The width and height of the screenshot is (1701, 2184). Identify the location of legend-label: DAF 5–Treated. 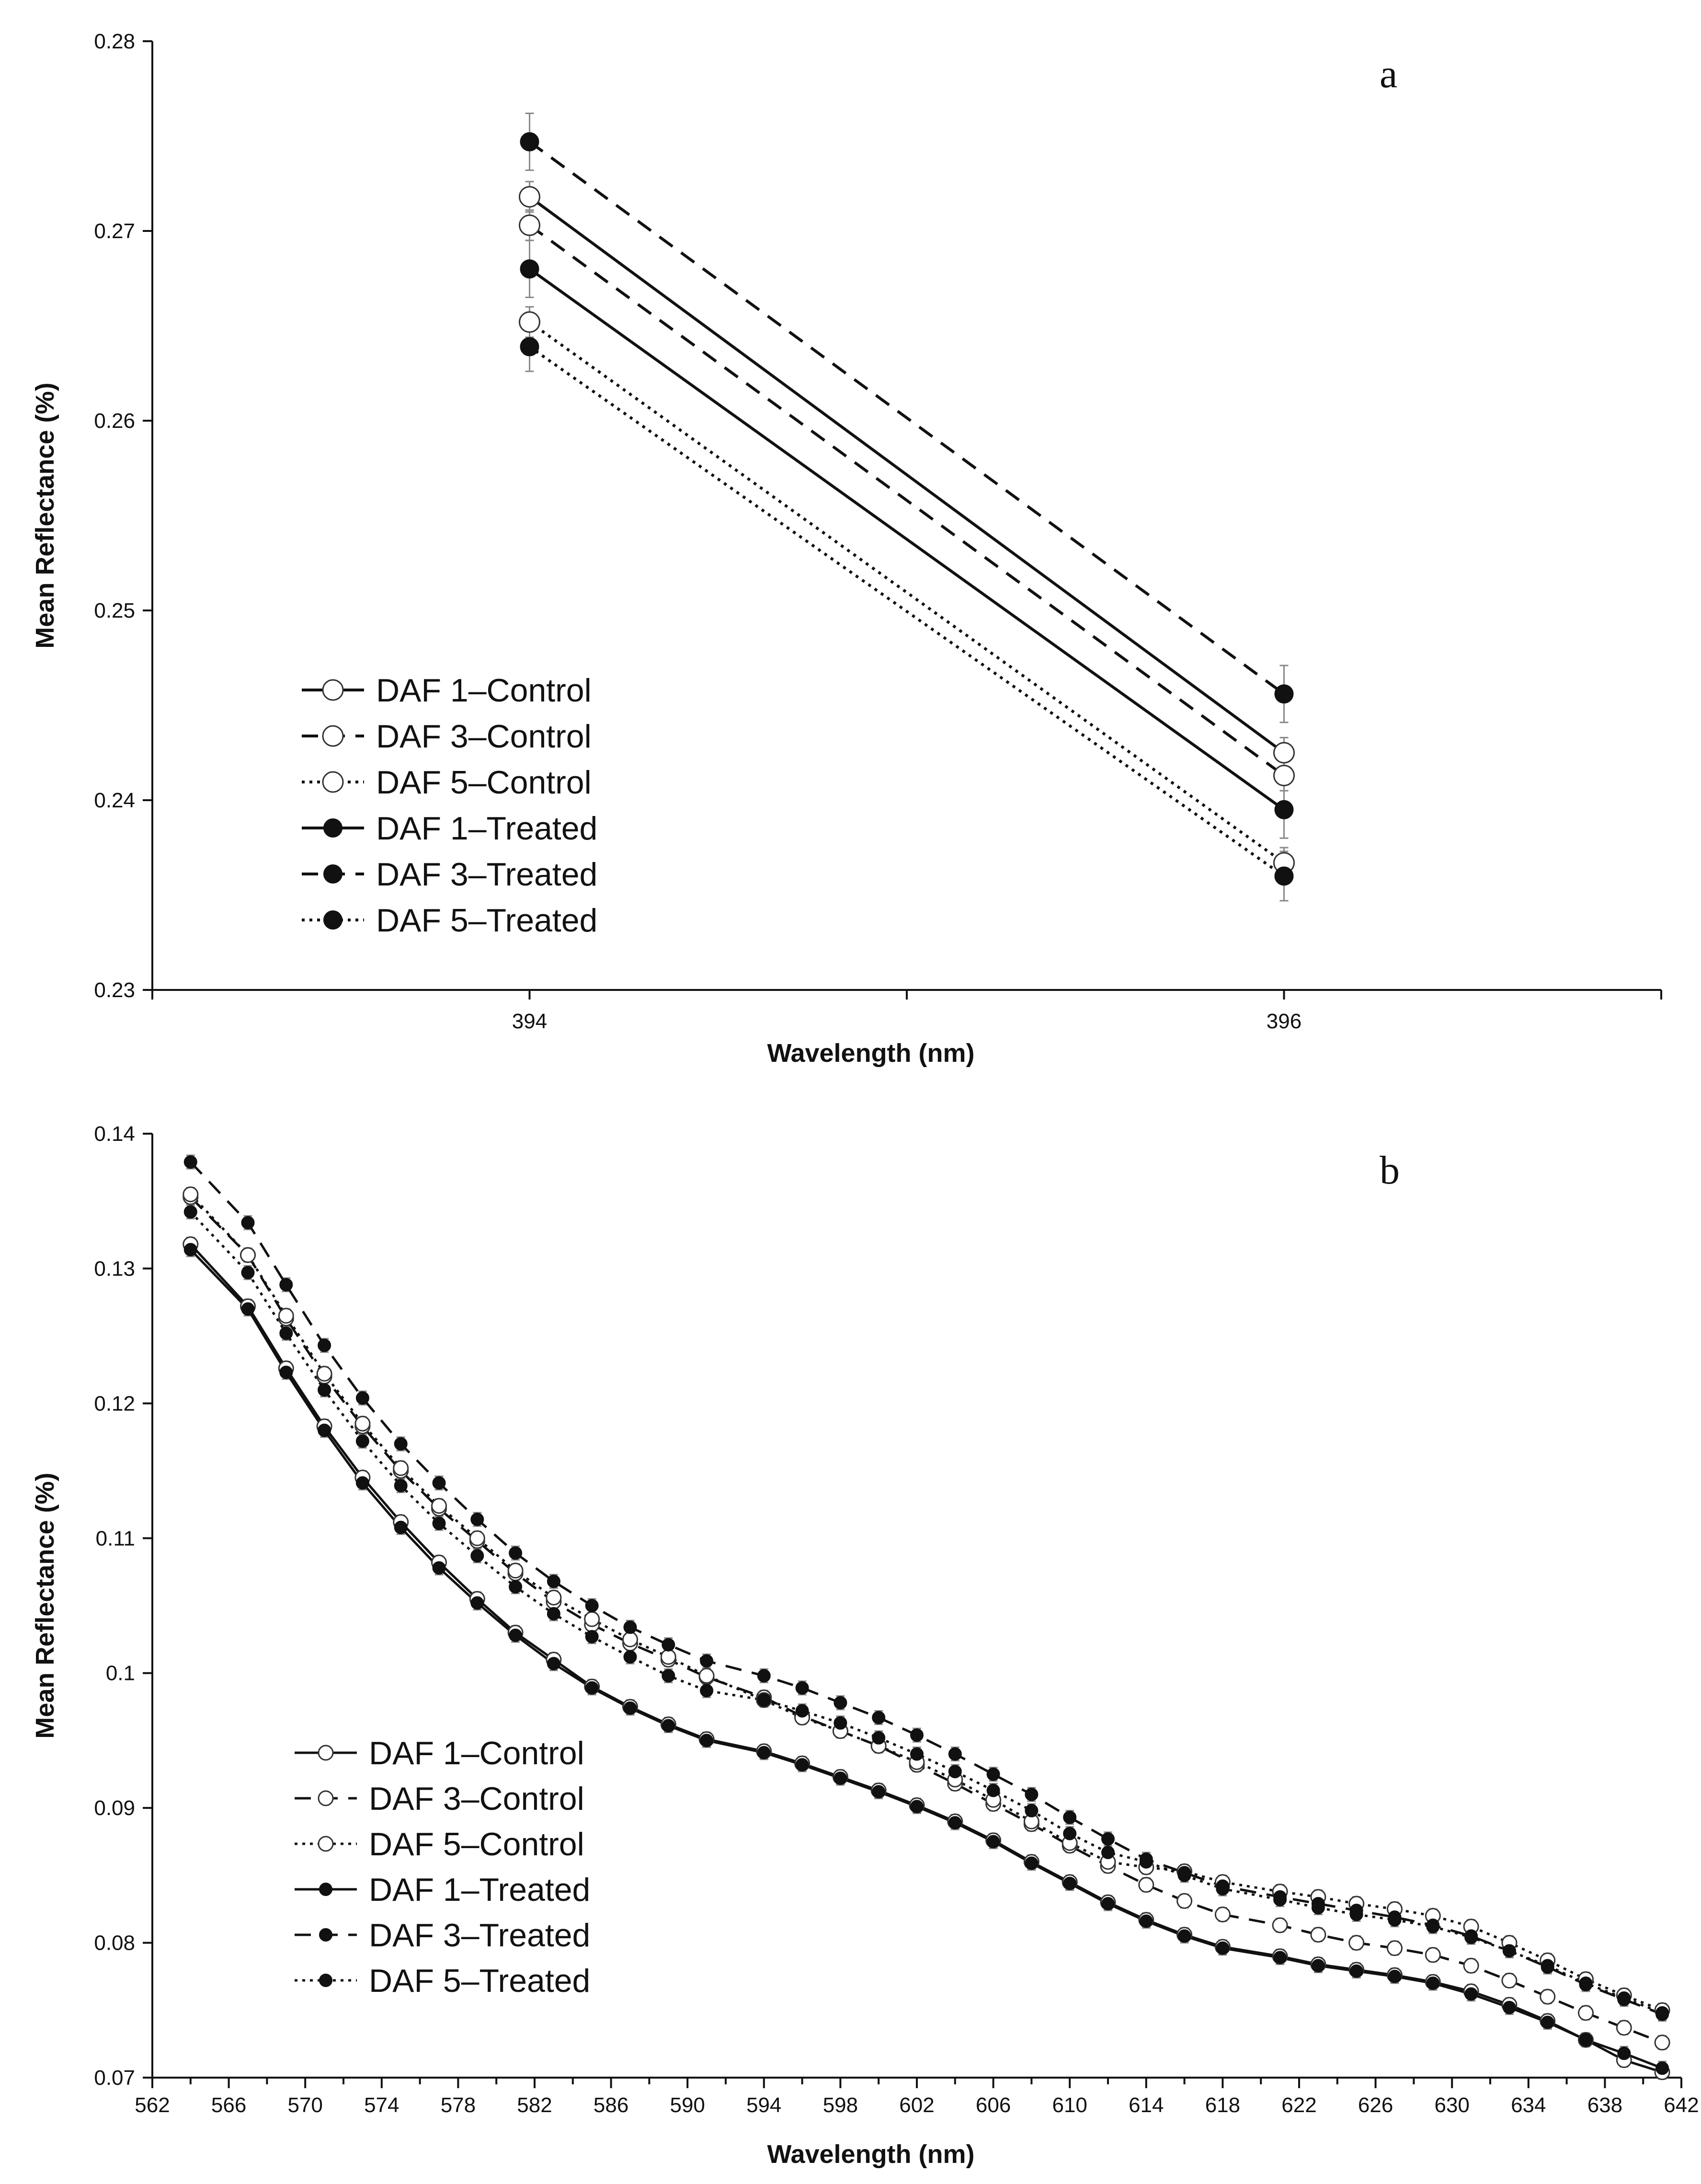
(486, 921).